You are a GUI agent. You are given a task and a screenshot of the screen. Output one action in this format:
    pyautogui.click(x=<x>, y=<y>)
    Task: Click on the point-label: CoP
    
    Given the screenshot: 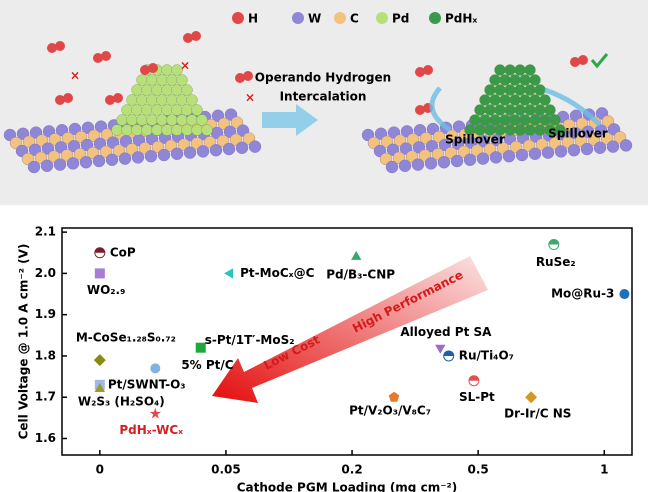 What is the action you would take?
    pyautogui.click(x=123, y=252)
    